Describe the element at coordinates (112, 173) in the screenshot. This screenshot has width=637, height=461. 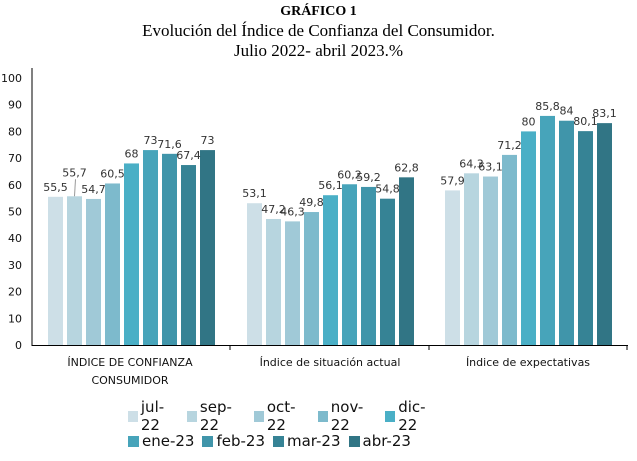
I see `data-label: 60,5` at that location.